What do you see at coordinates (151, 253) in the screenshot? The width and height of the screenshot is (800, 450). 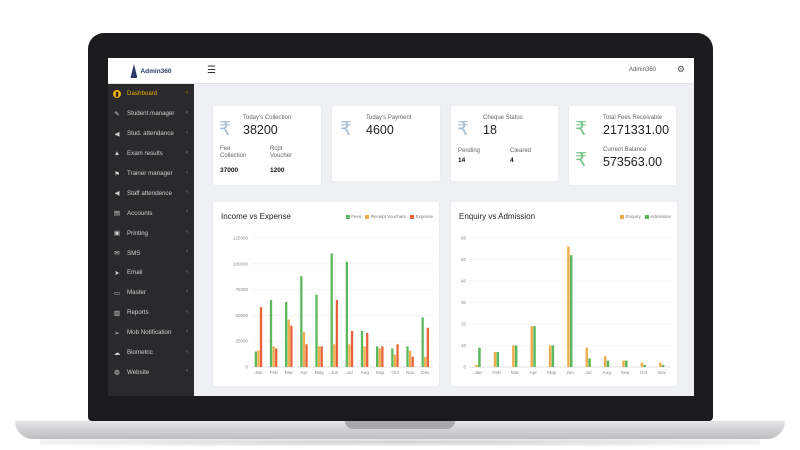 I see `sidebar-item-sms: ✉ SMS ‹` at bounding box center [151, 253].